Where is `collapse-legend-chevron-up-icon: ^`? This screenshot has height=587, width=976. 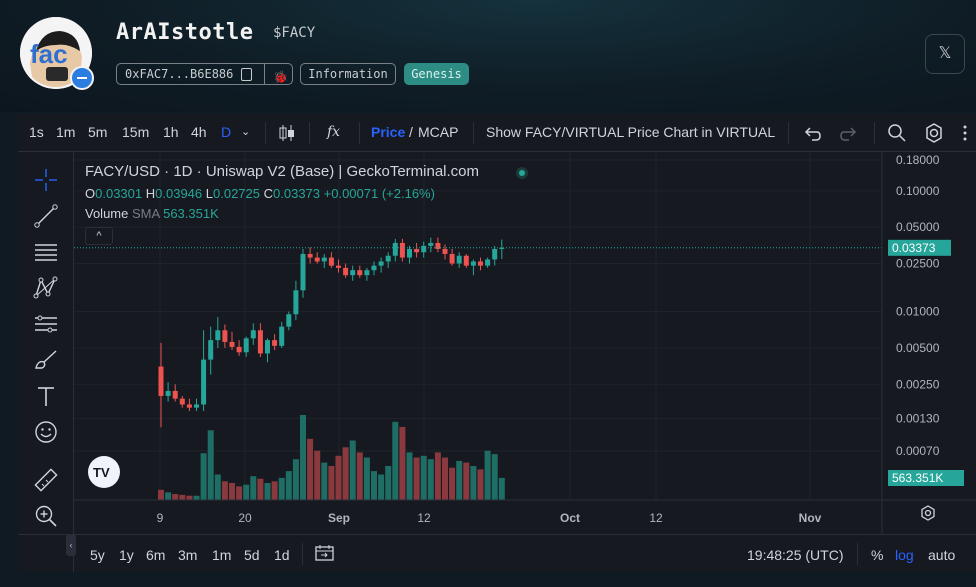
collapse-legend-chevron-up-icon: ^ is located at coordinates (99, 236).